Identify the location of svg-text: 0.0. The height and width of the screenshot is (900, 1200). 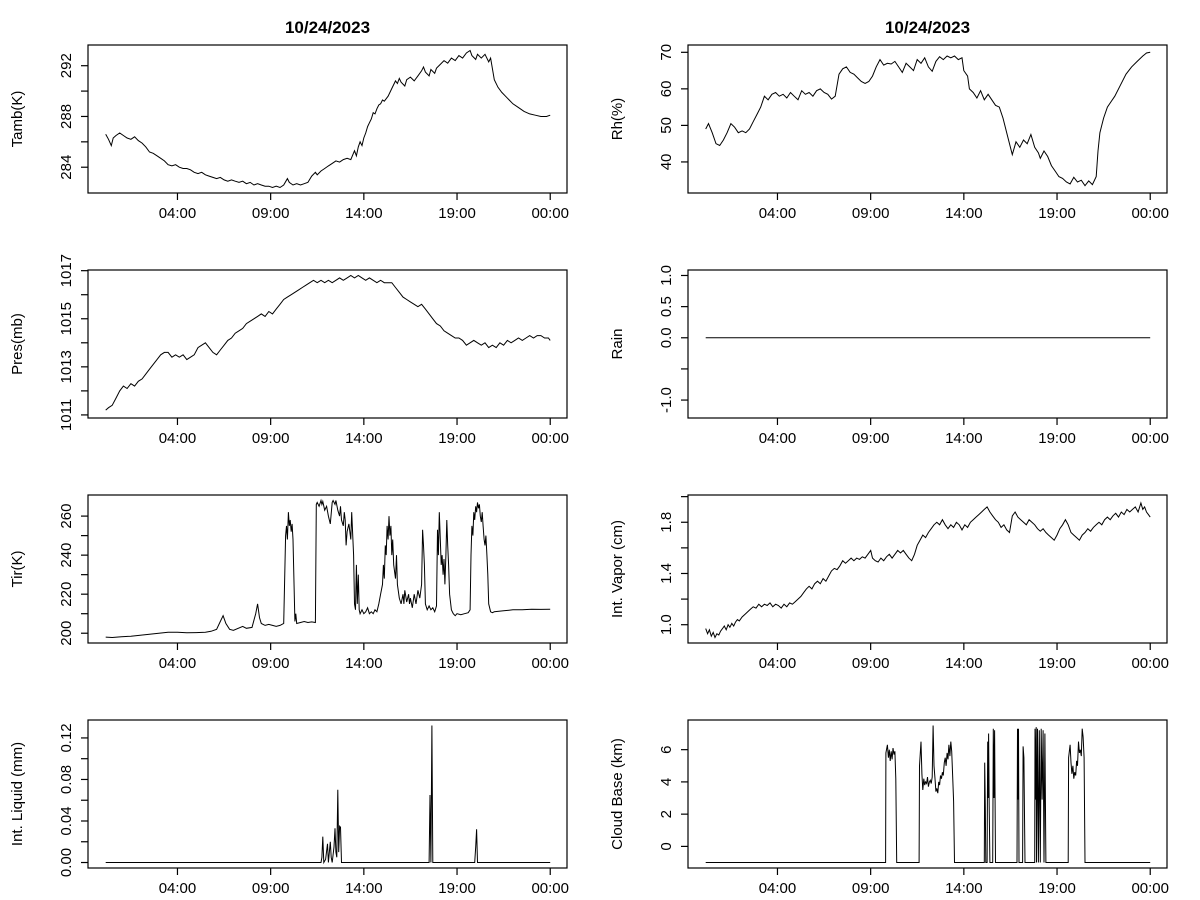
(666, 337).